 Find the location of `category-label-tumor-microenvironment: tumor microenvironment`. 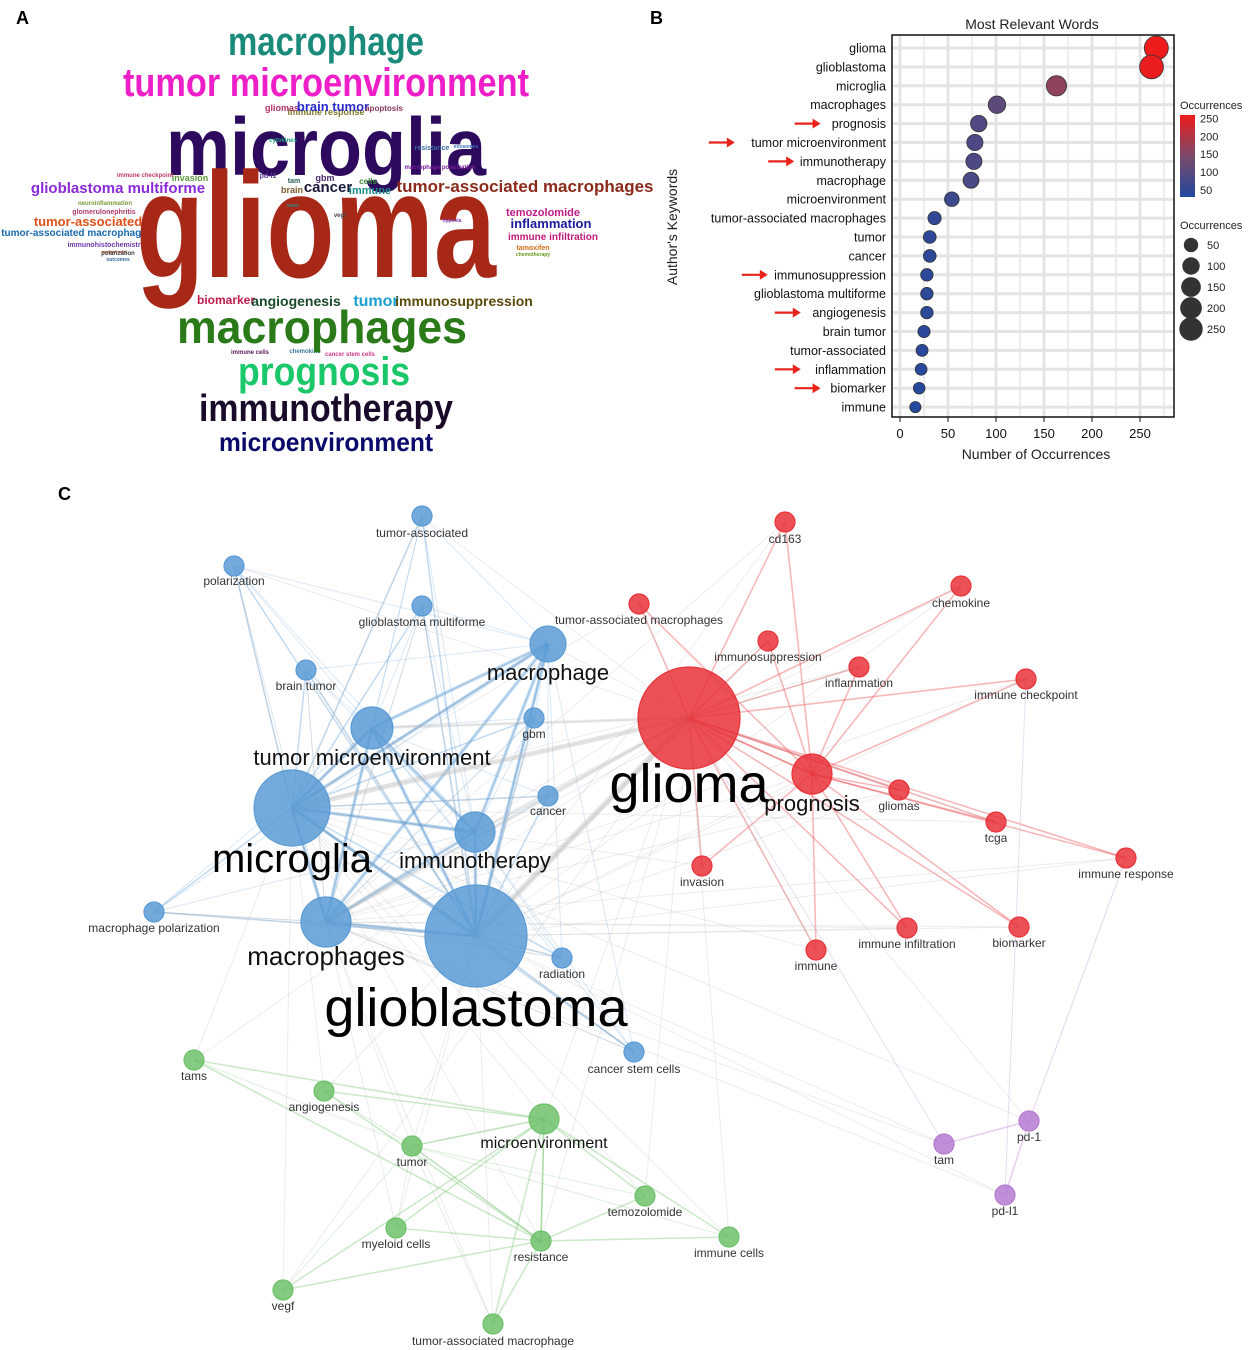

category-label-tumor-microenvironment: tumor microenvironment is located at coordinates (818, 143).